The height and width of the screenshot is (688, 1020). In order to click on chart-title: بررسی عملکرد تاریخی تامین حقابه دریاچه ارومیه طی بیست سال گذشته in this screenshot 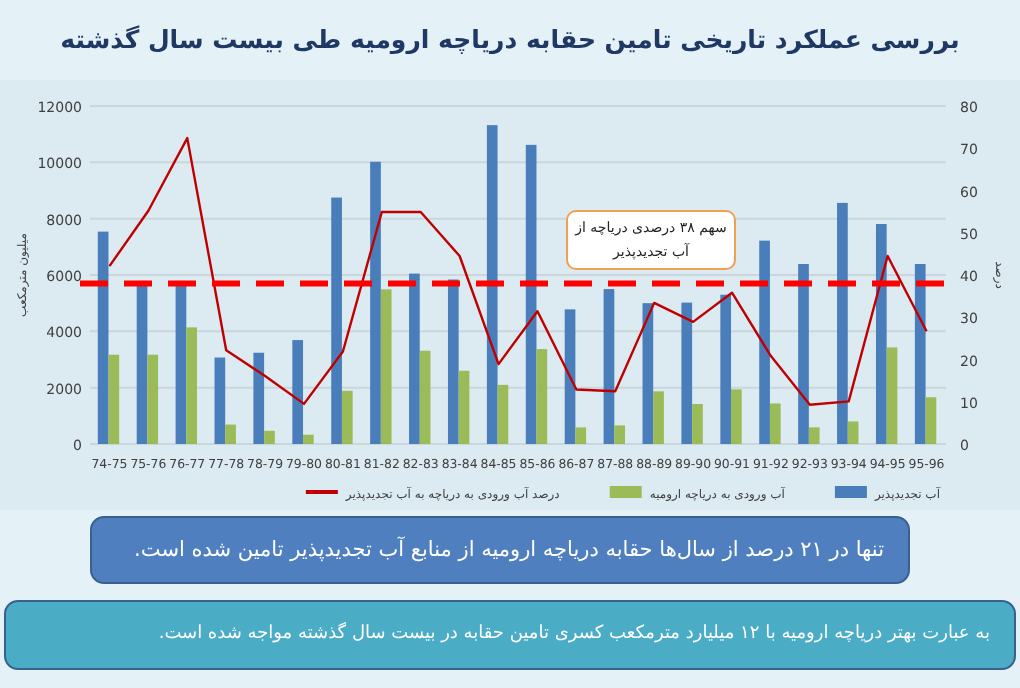, I will do `click(510, 40)`.